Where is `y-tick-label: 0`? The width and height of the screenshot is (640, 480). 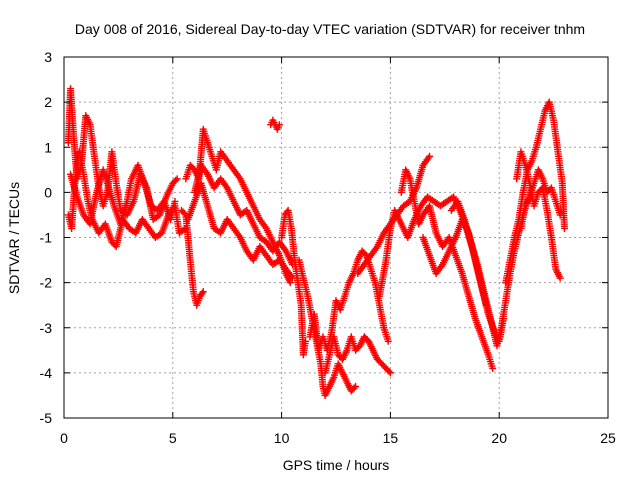 y-tick-label: 0 is located at coordinates (48, 192).